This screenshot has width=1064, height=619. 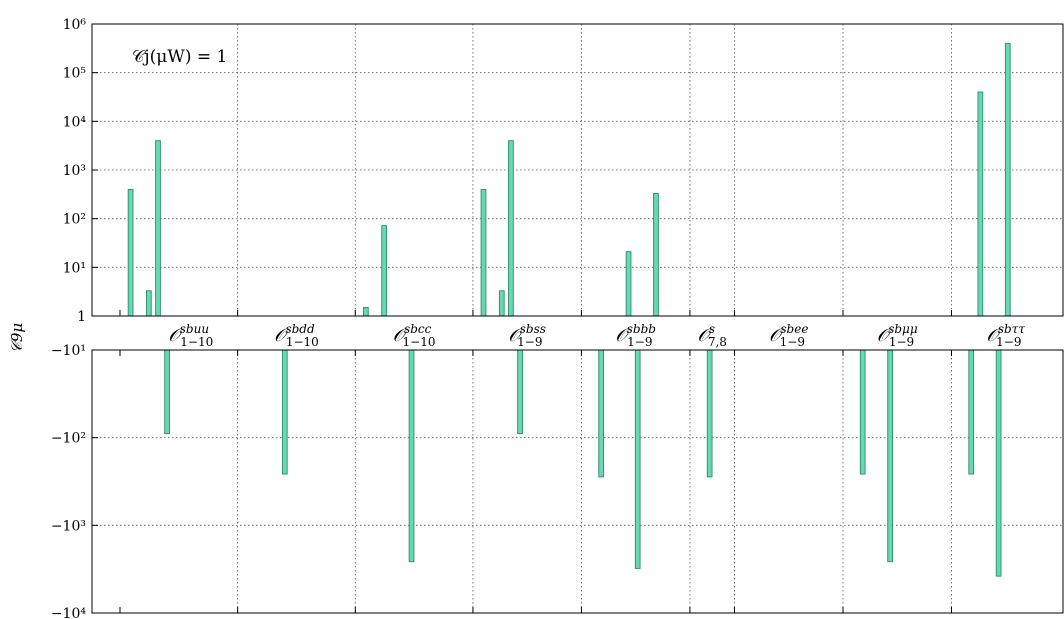 I want to click on operator-label-3: 𝒪sbss 1−9, so click(x=527, y=335).